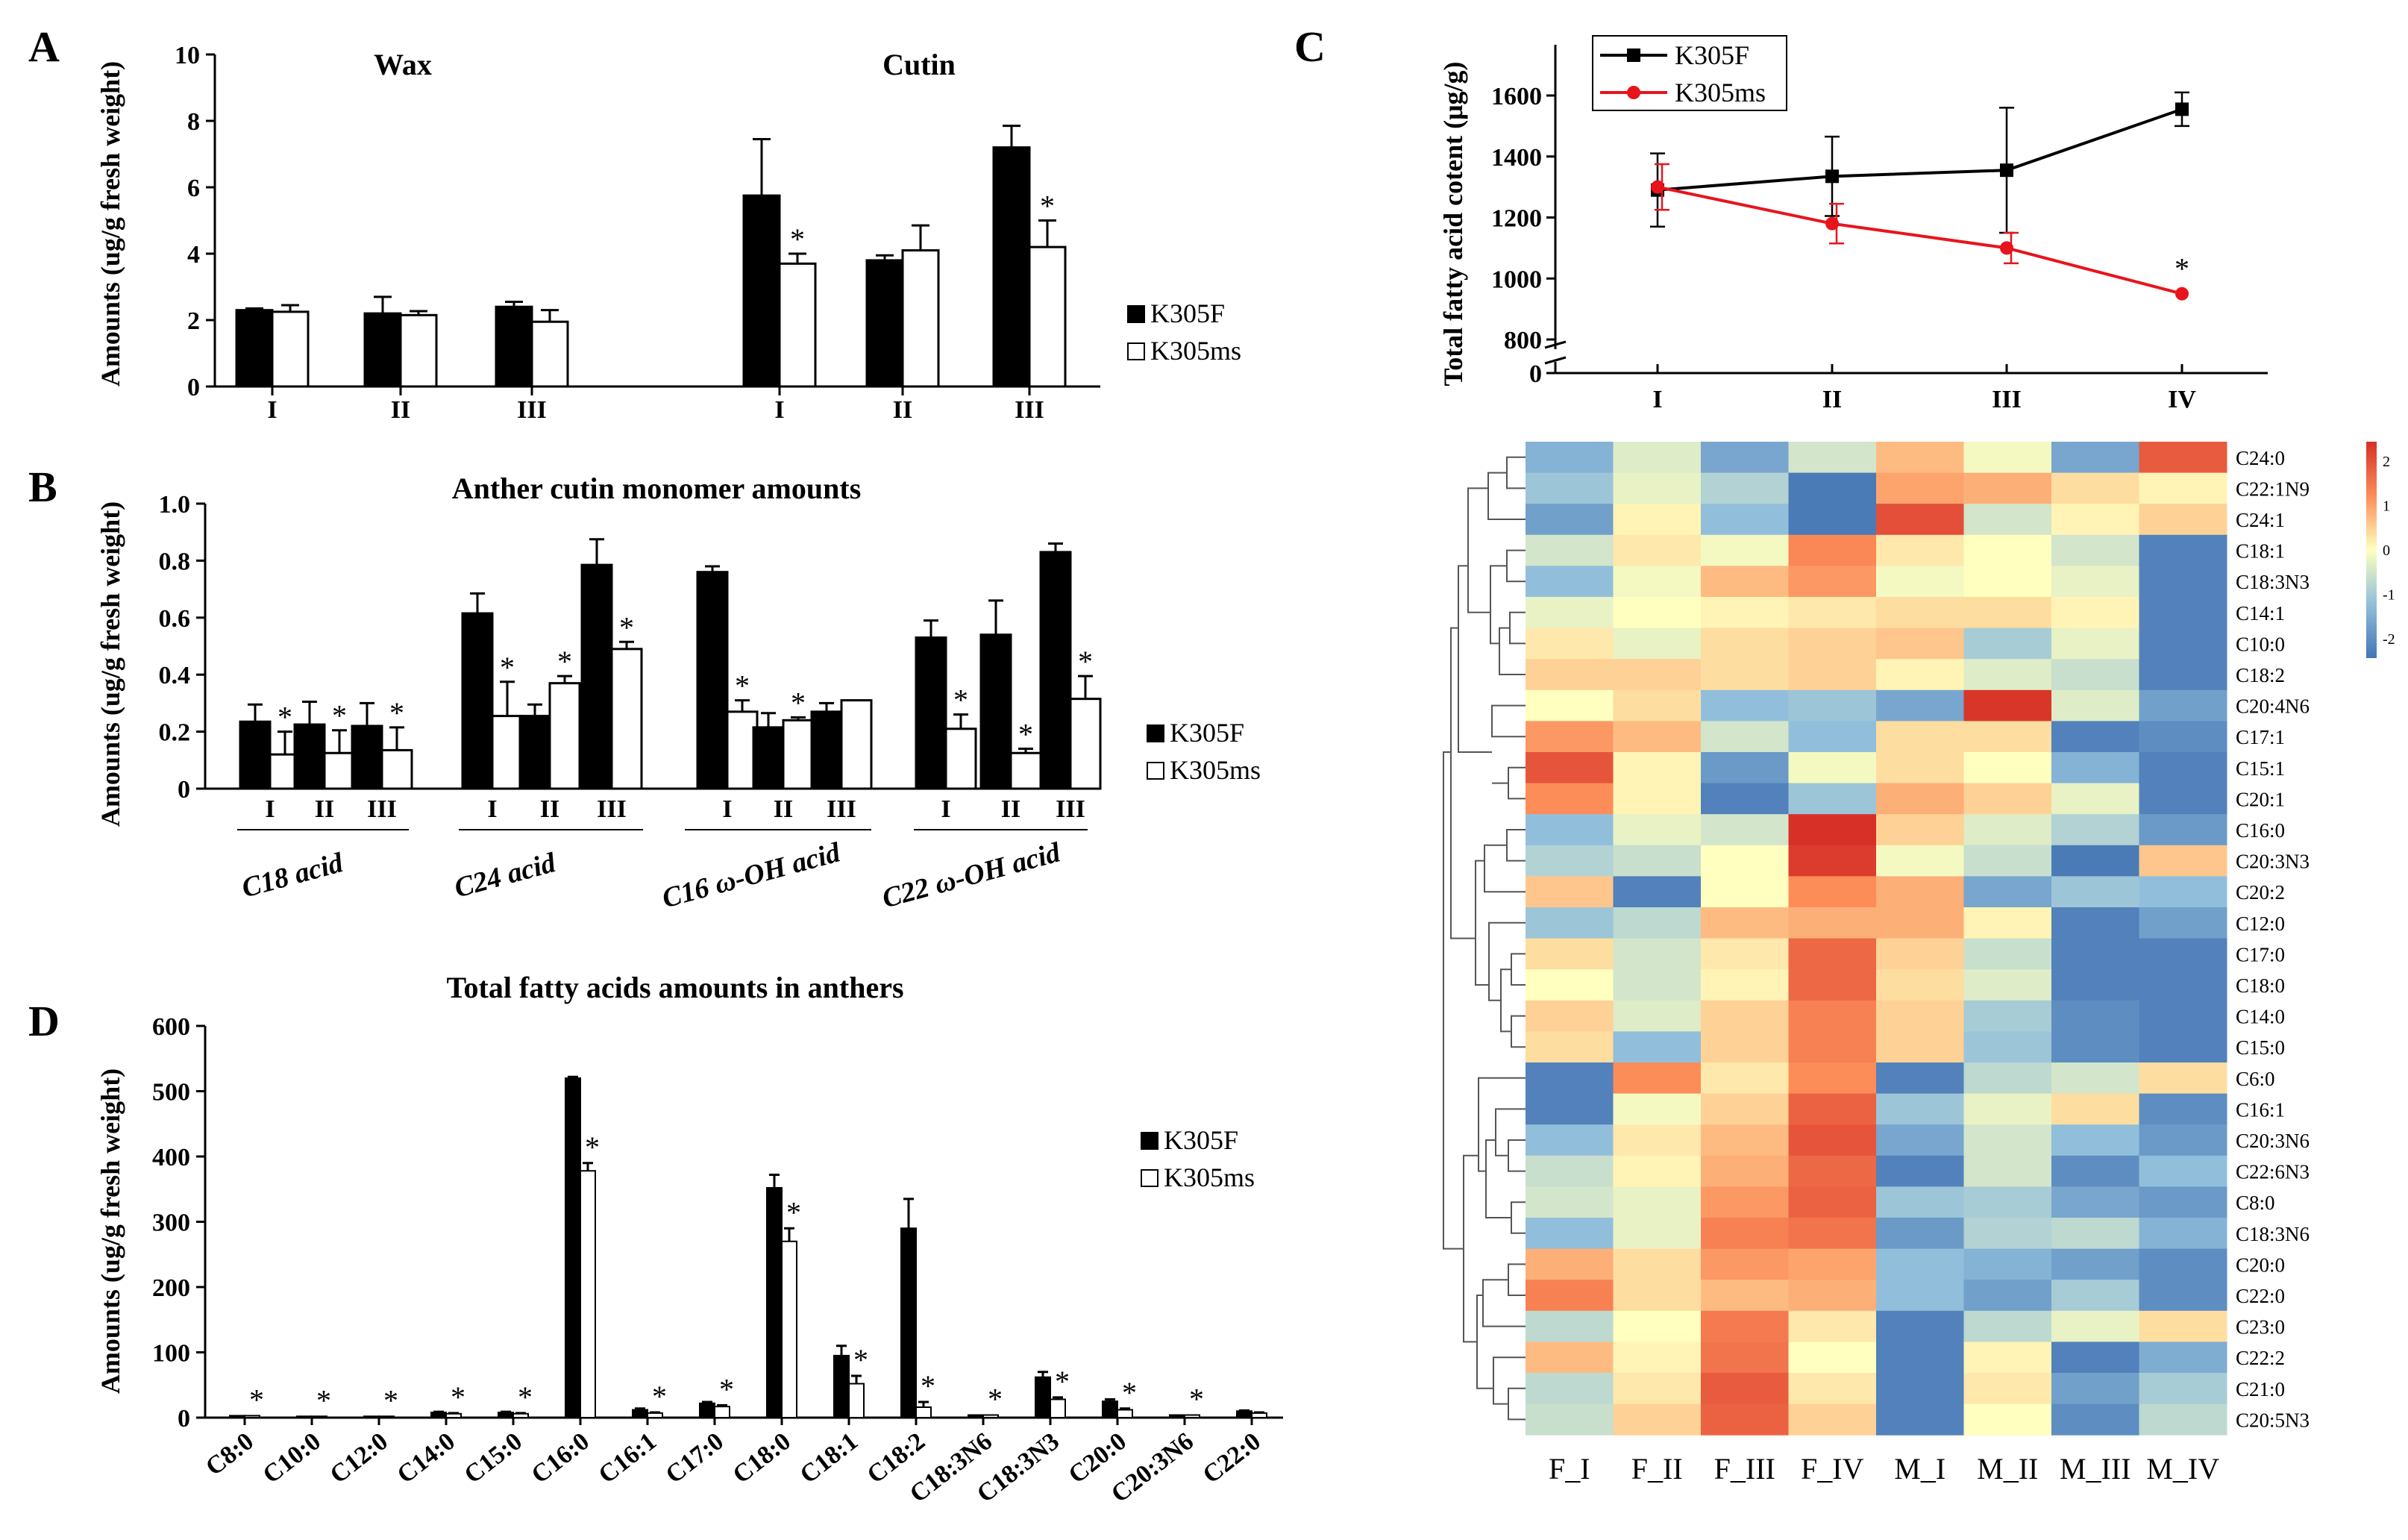  I want to click on legend-marker-k305f, so click(1634, 55).